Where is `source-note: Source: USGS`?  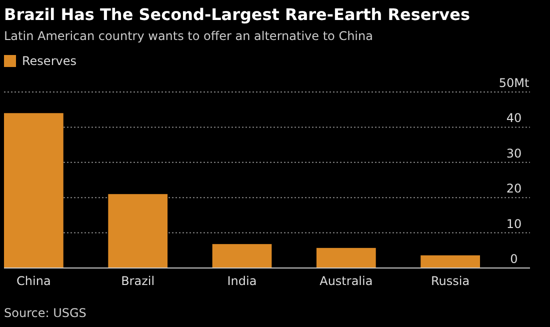 source-note: Source: USGS is located at coordinates (45, 313).